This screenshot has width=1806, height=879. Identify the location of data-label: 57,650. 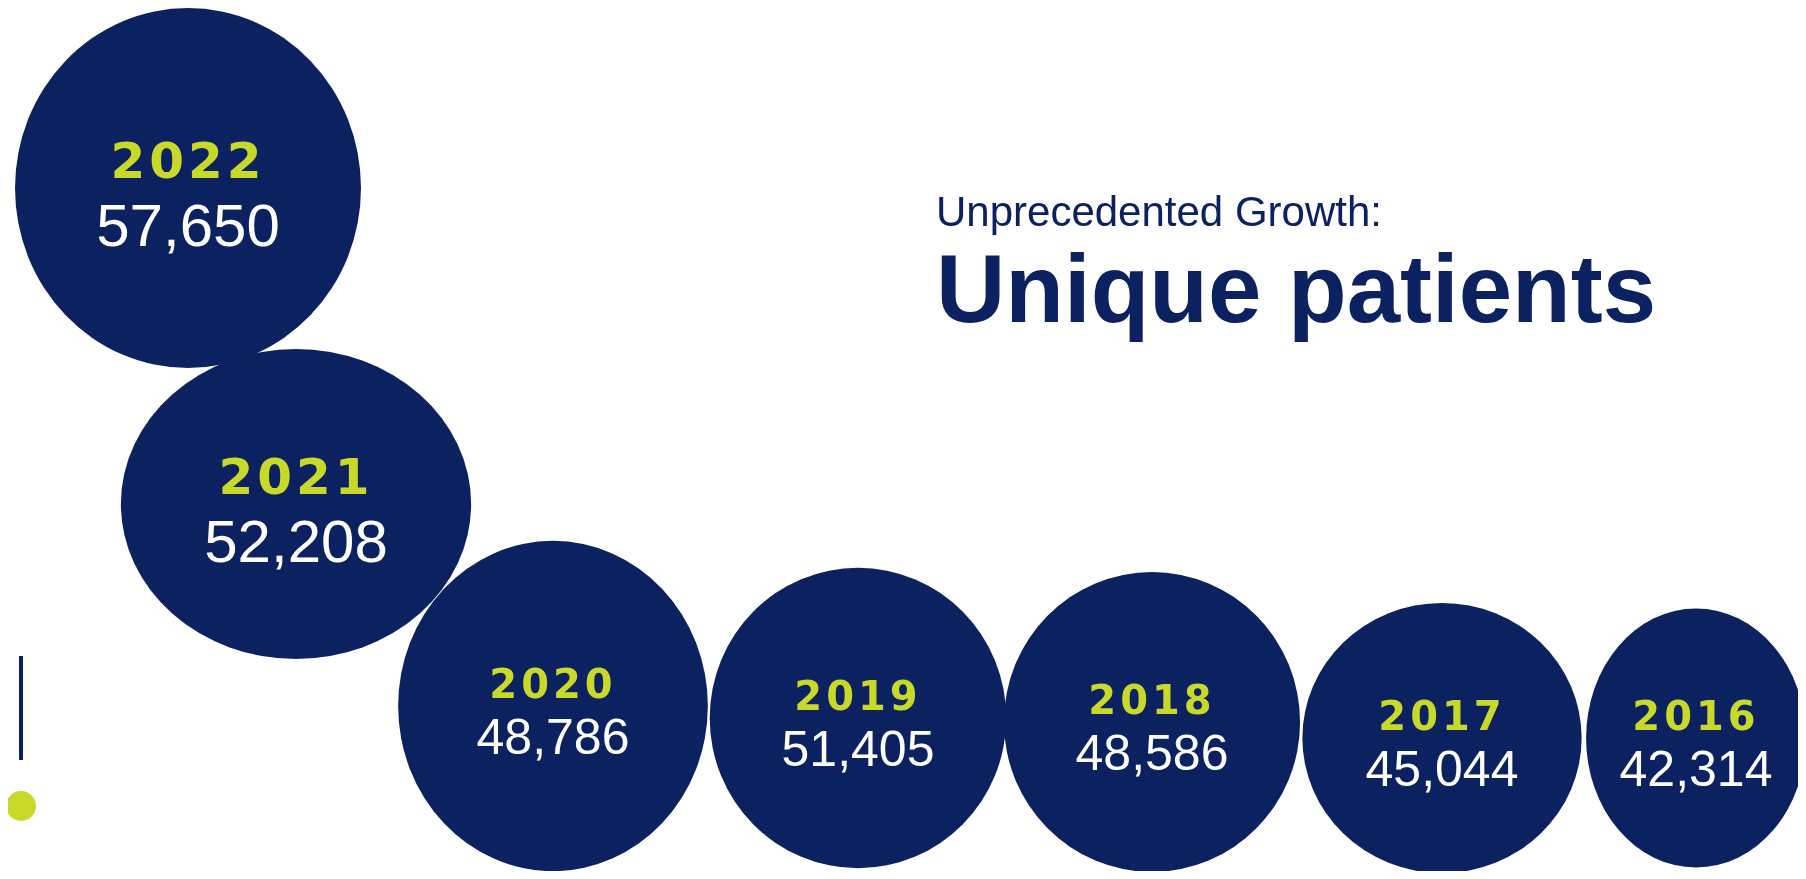
(188, 225).